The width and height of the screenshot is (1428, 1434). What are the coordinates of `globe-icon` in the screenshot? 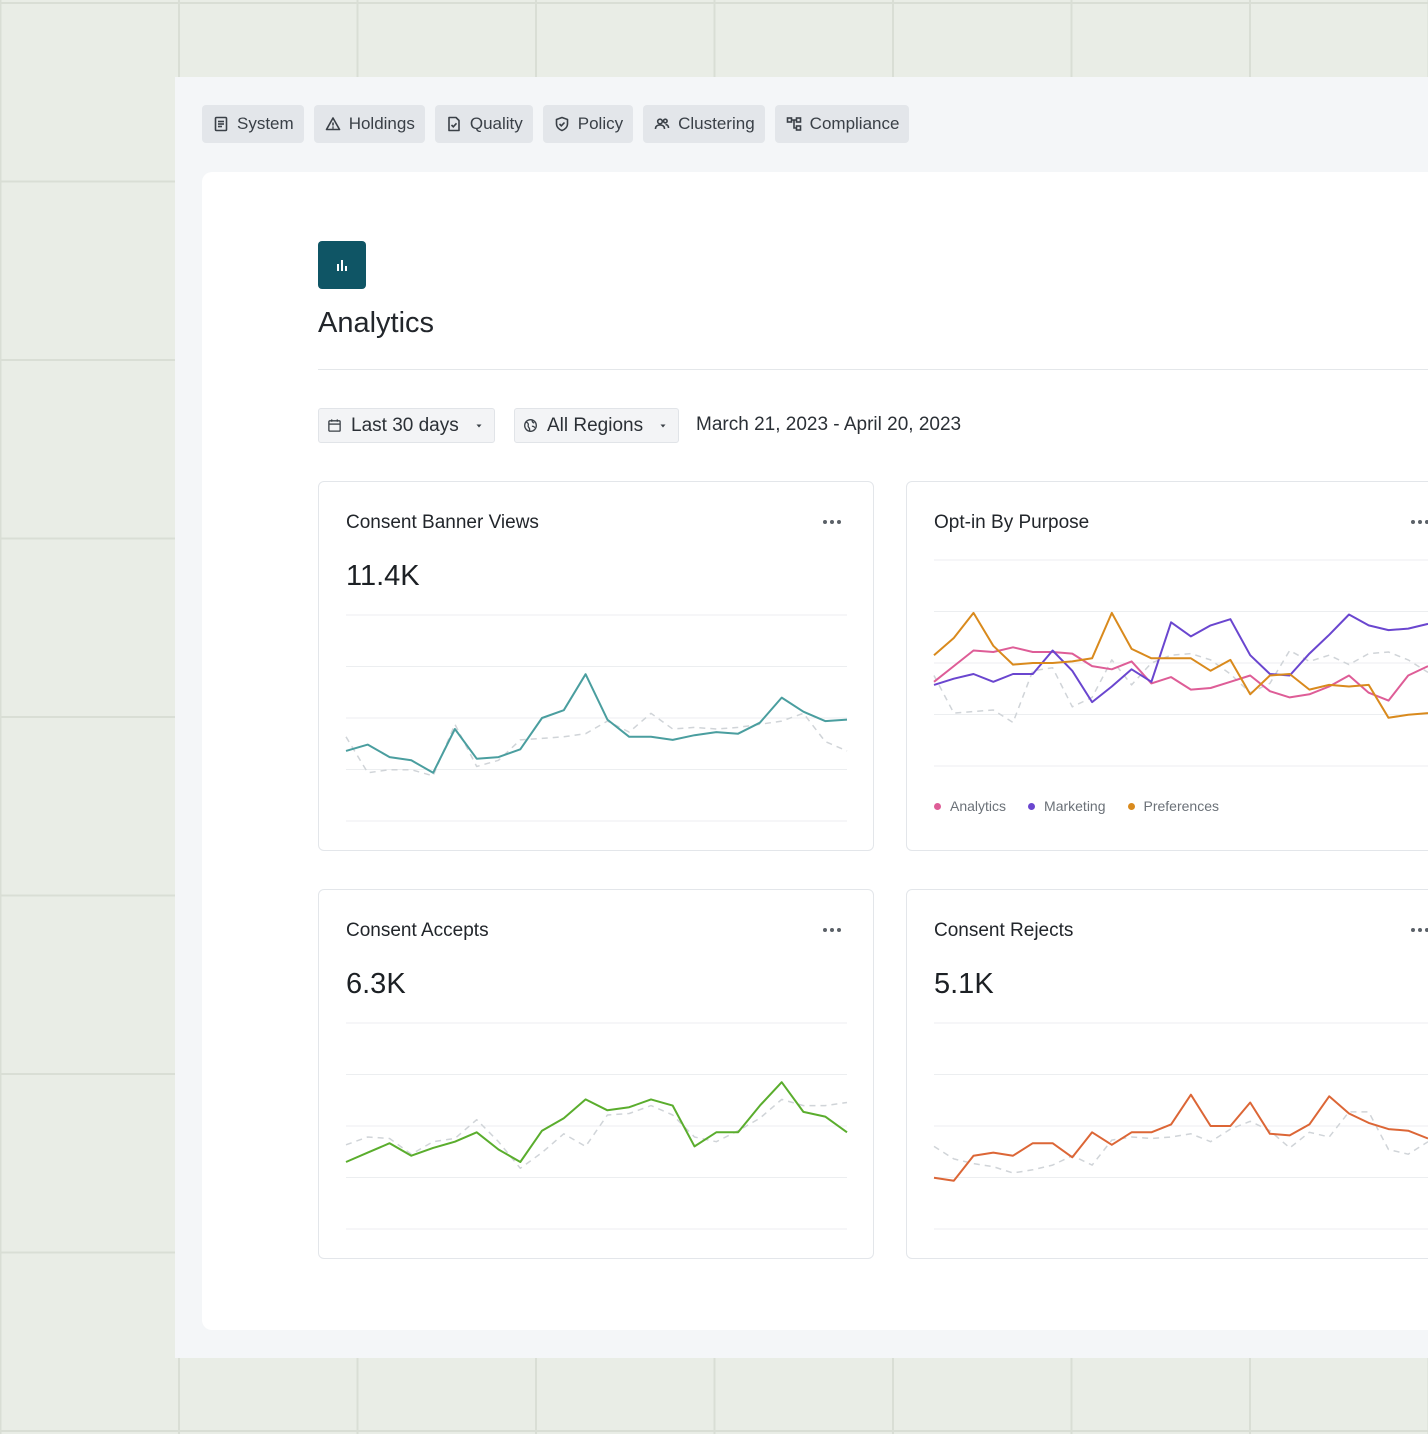 It's located at (530, 425).